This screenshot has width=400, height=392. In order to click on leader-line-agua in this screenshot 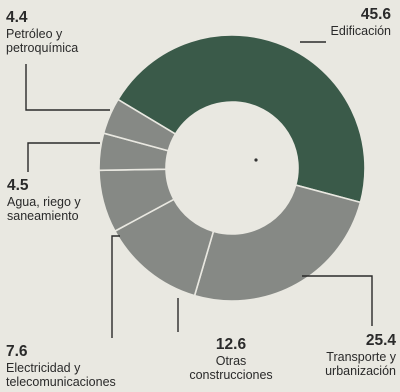, I will do `click(63, 157)`.